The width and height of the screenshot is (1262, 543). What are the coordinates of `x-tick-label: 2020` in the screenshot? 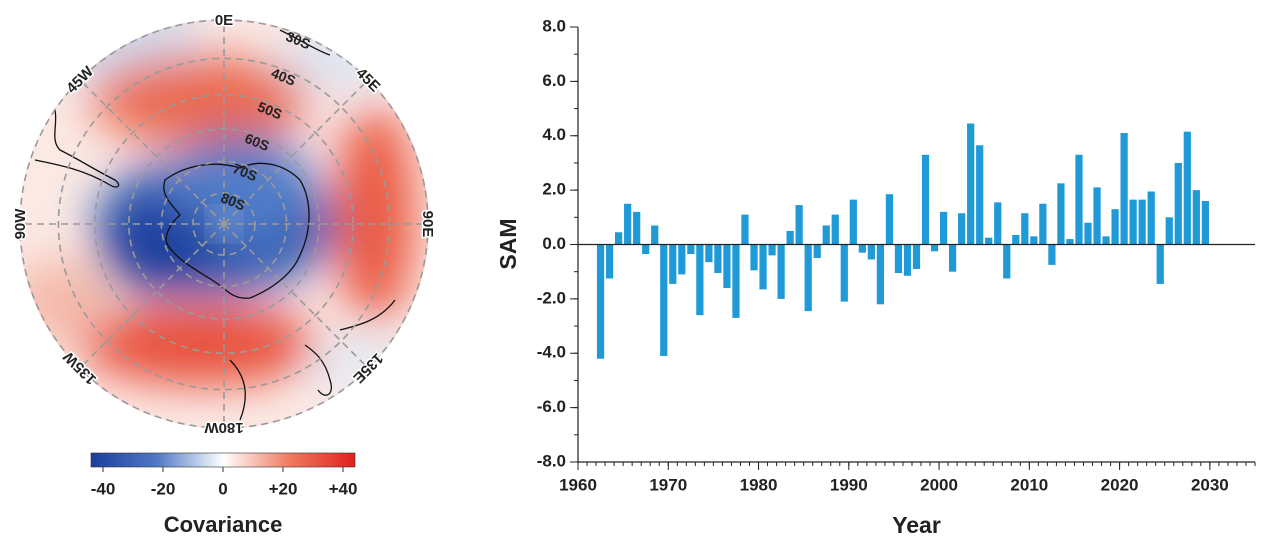 It's located at (1120, 484).